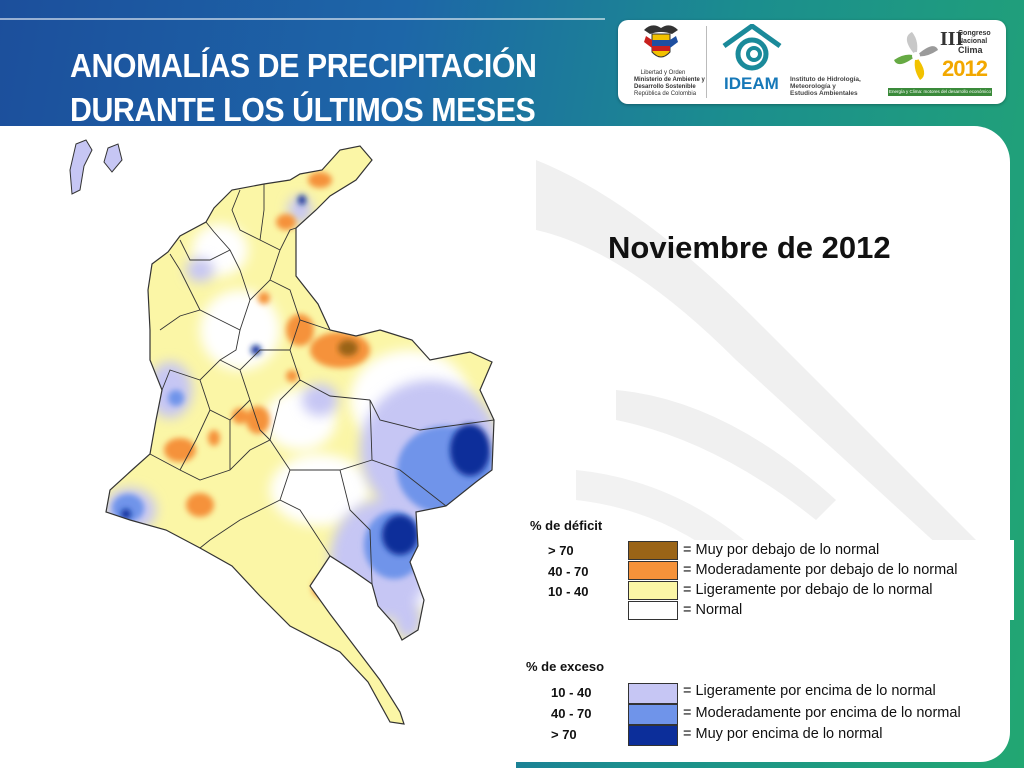 The width and height of the screenshot is (1024, 768). What do you see at coordinates (653, 590) in the screenshot?
I see `legend-swatch-slight-deficit` at bounding box center [653, 590].